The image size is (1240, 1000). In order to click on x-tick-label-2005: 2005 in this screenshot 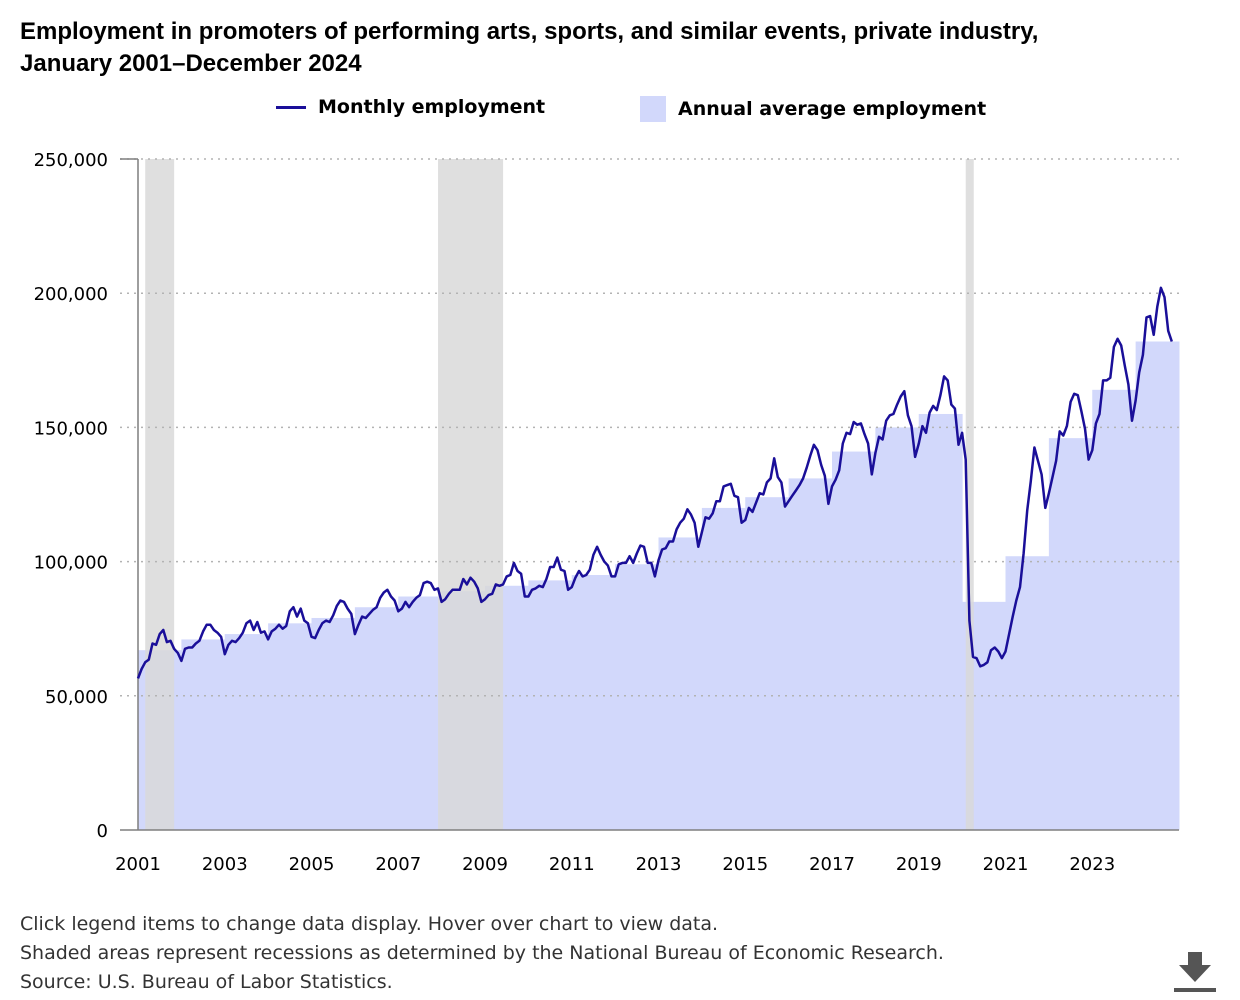, I will do `click(312, 864)`.